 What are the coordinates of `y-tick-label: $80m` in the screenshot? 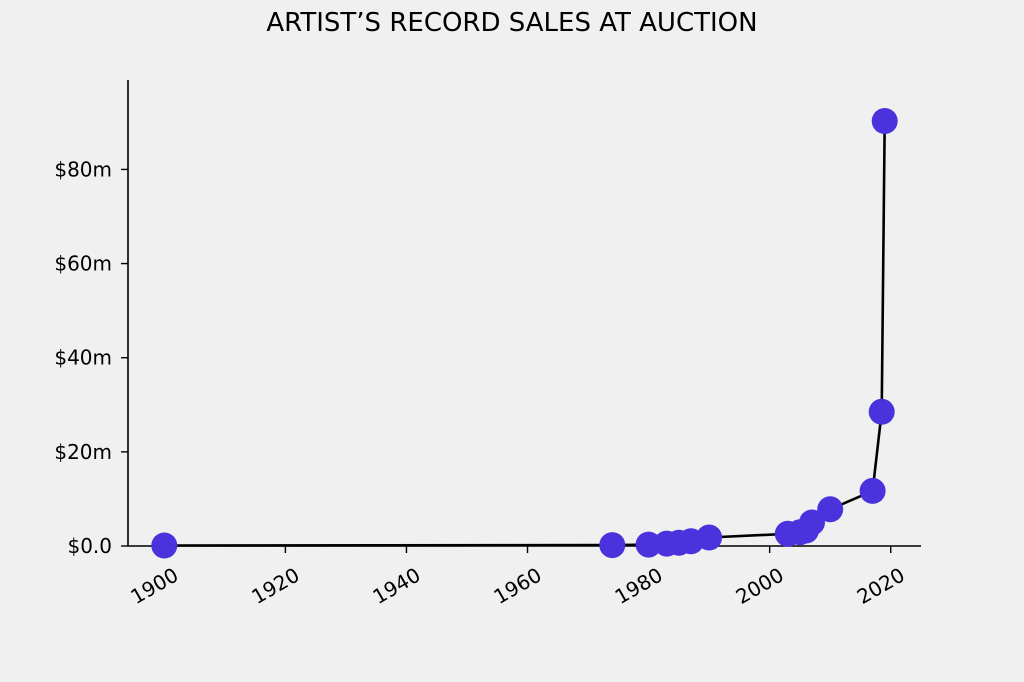 It's located at (83, 169).